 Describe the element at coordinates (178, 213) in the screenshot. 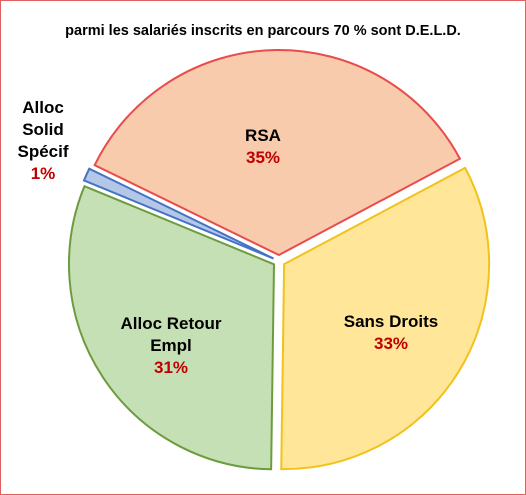

I see `pie-slice` at that location.